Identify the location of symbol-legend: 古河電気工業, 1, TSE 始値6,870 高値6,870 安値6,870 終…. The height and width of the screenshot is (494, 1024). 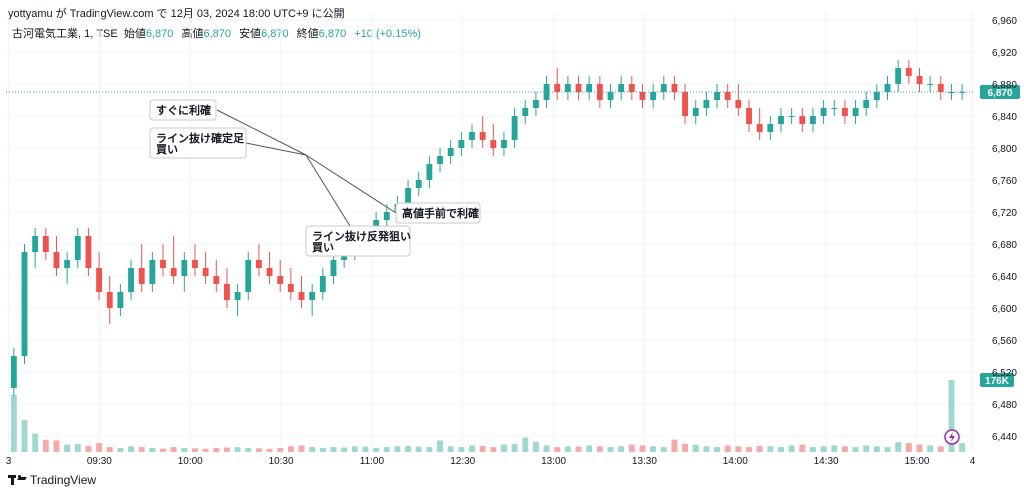
(216, 33).